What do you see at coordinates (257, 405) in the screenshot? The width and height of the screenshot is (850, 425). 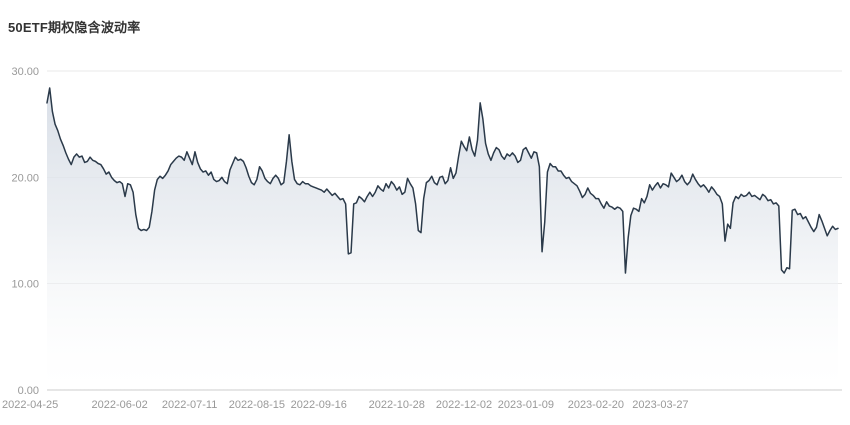 I see `x-tick-label: 2022-08-15` at bounding box center [257, 405].